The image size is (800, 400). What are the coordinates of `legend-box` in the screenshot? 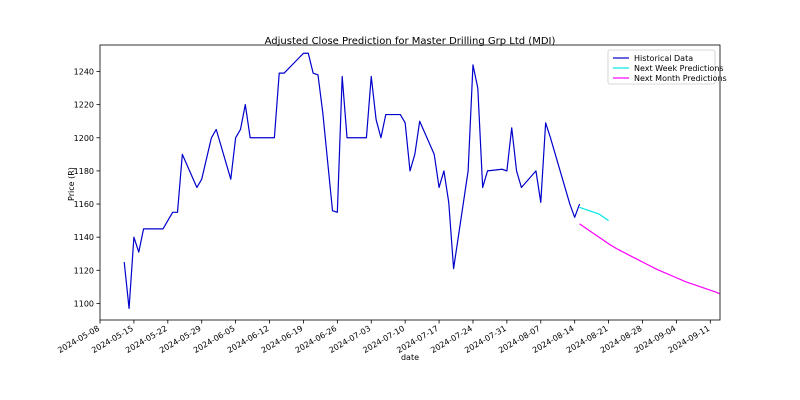 It's located at (661, 67).